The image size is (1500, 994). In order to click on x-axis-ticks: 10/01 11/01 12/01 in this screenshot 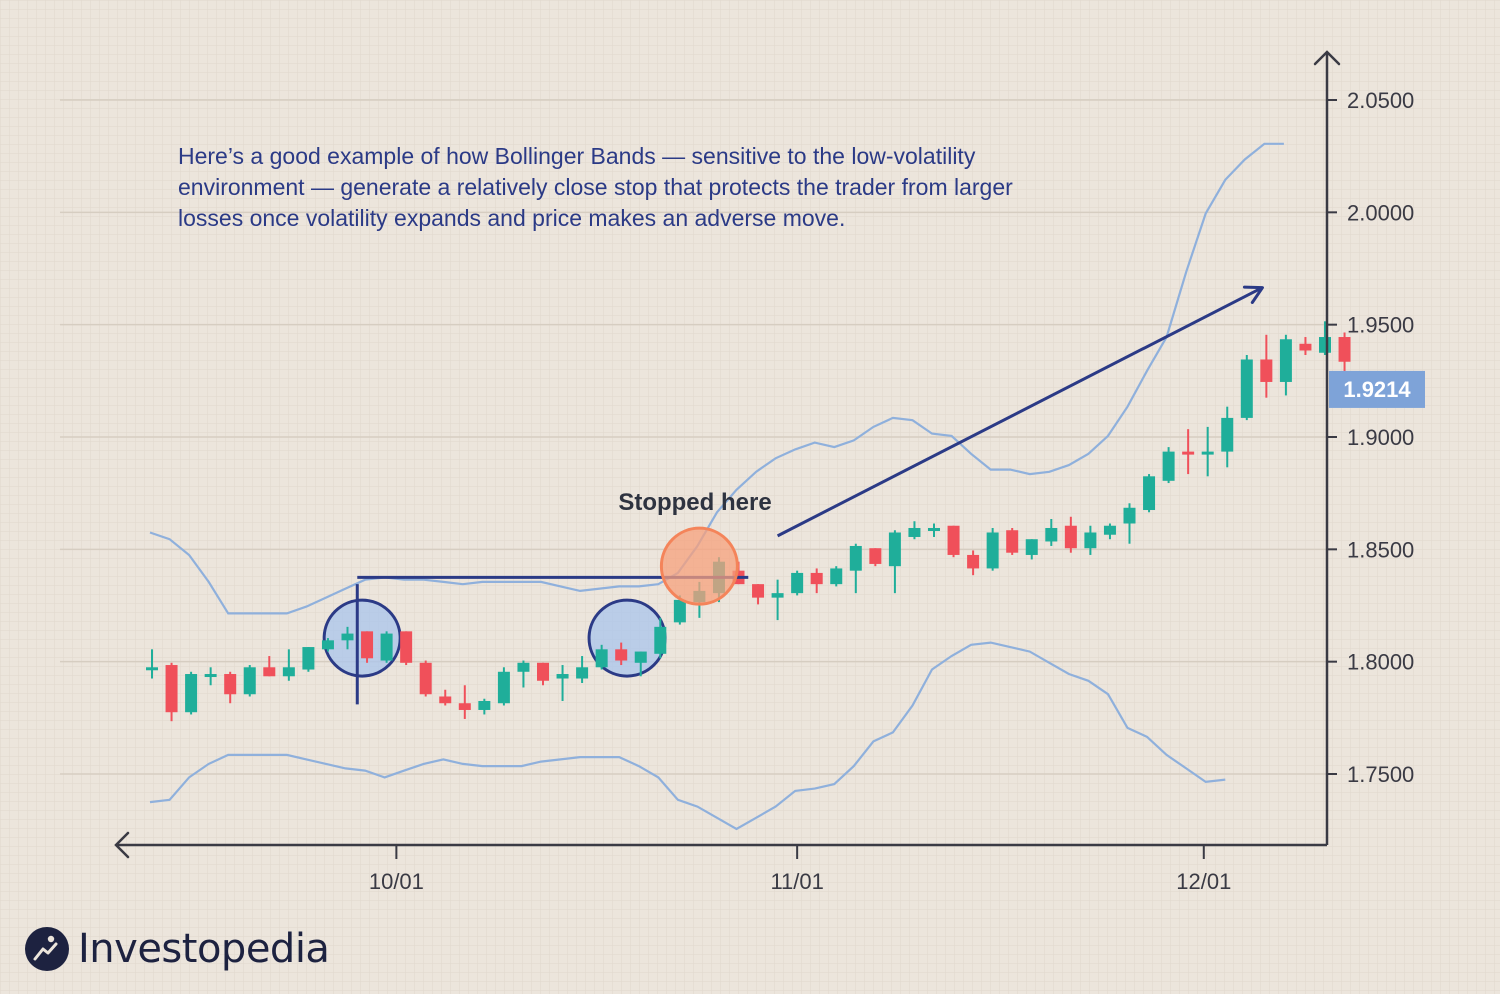, I will do `click(800, 869)`.